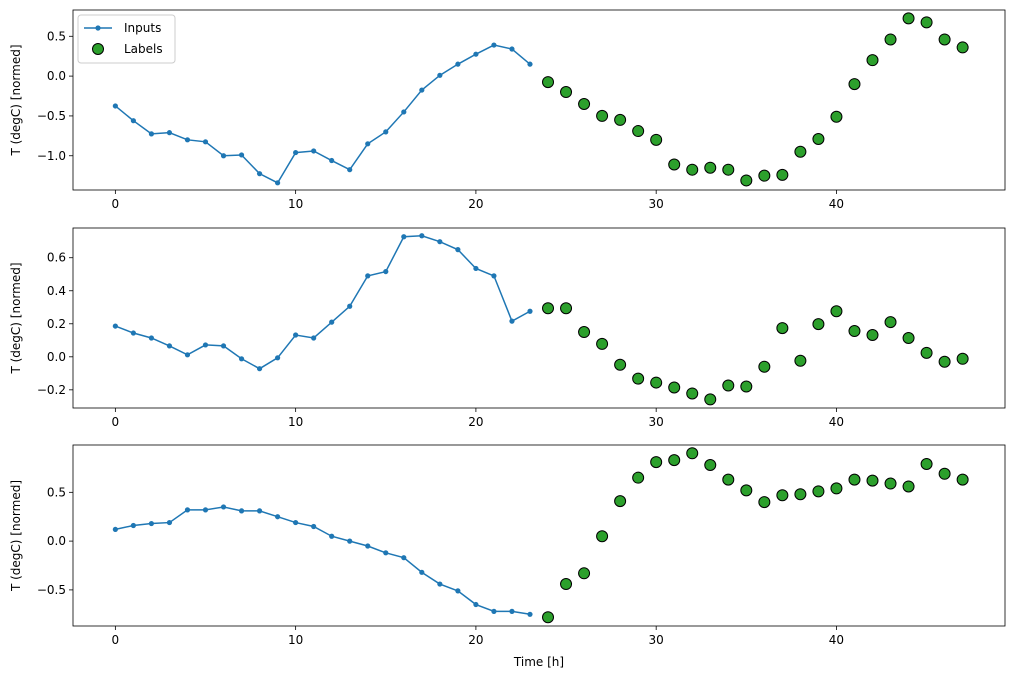  I want to click on x-tick-label: 10, so click(295, 422).